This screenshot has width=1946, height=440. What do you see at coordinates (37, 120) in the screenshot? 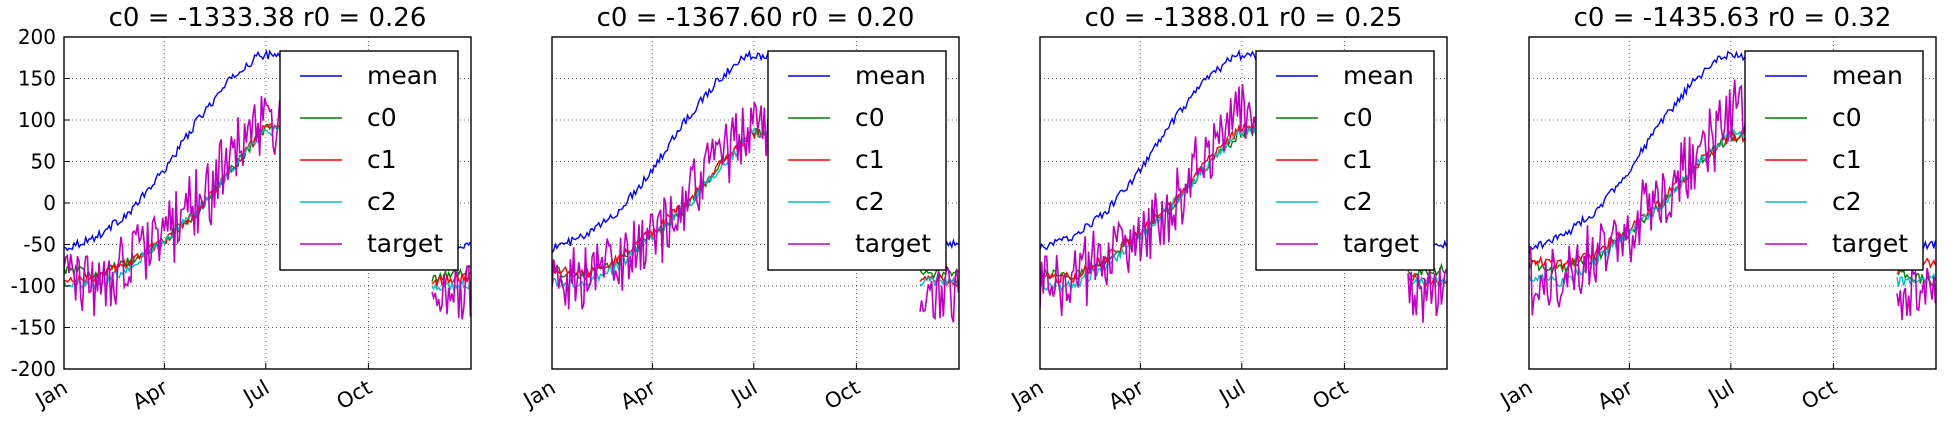
I see `y-tick-label: 100` at bounding box center [37, 120].